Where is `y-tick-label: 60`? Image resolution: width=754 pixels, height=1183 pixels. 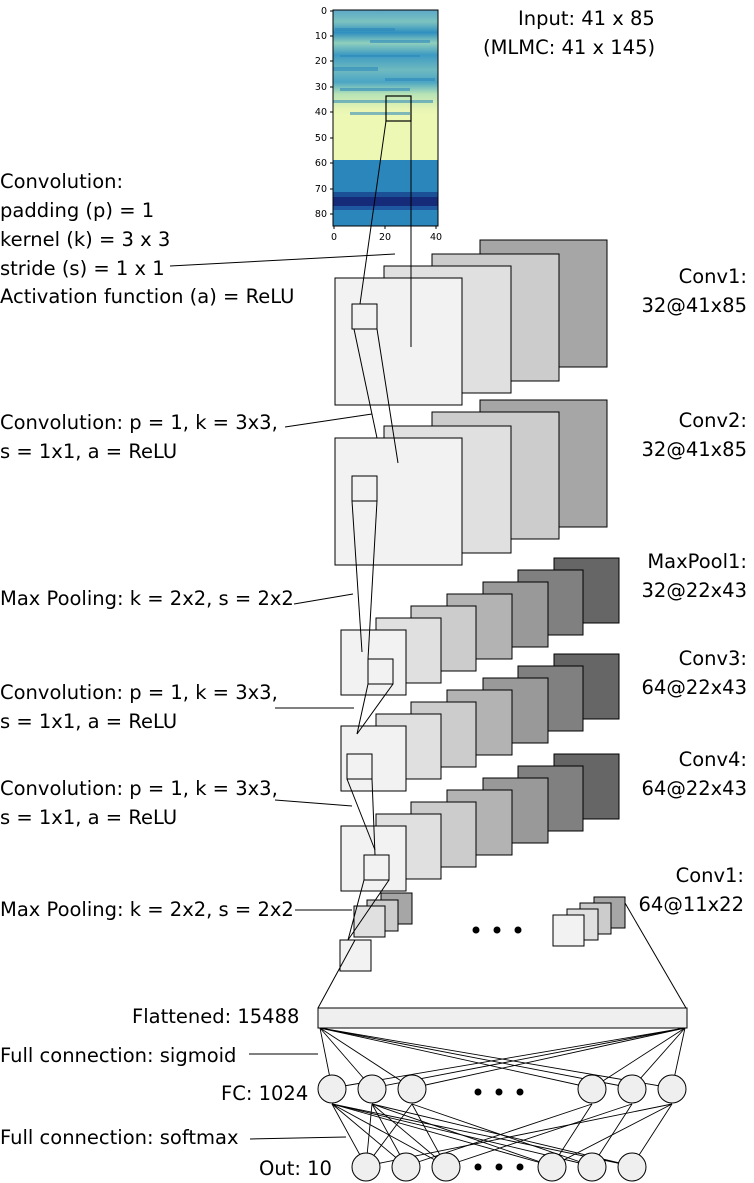 y-tick-label: 60 is located at coordinates (321, 163).